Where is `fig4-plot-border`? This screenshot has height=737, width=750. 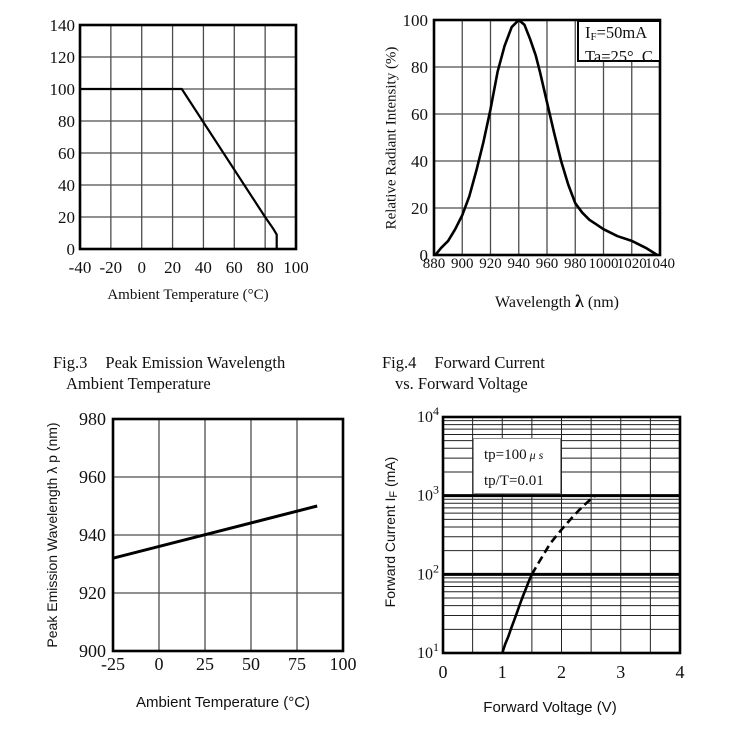 fig4-plot-border is located at coordinates (561, 535).